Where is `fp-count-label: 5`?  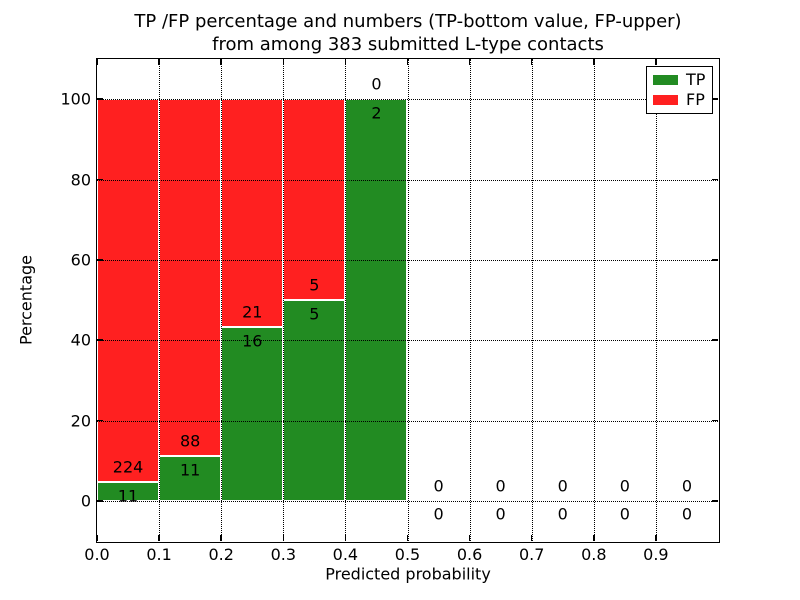 fp-count-label: 5 is located at coordinates (314, 285).